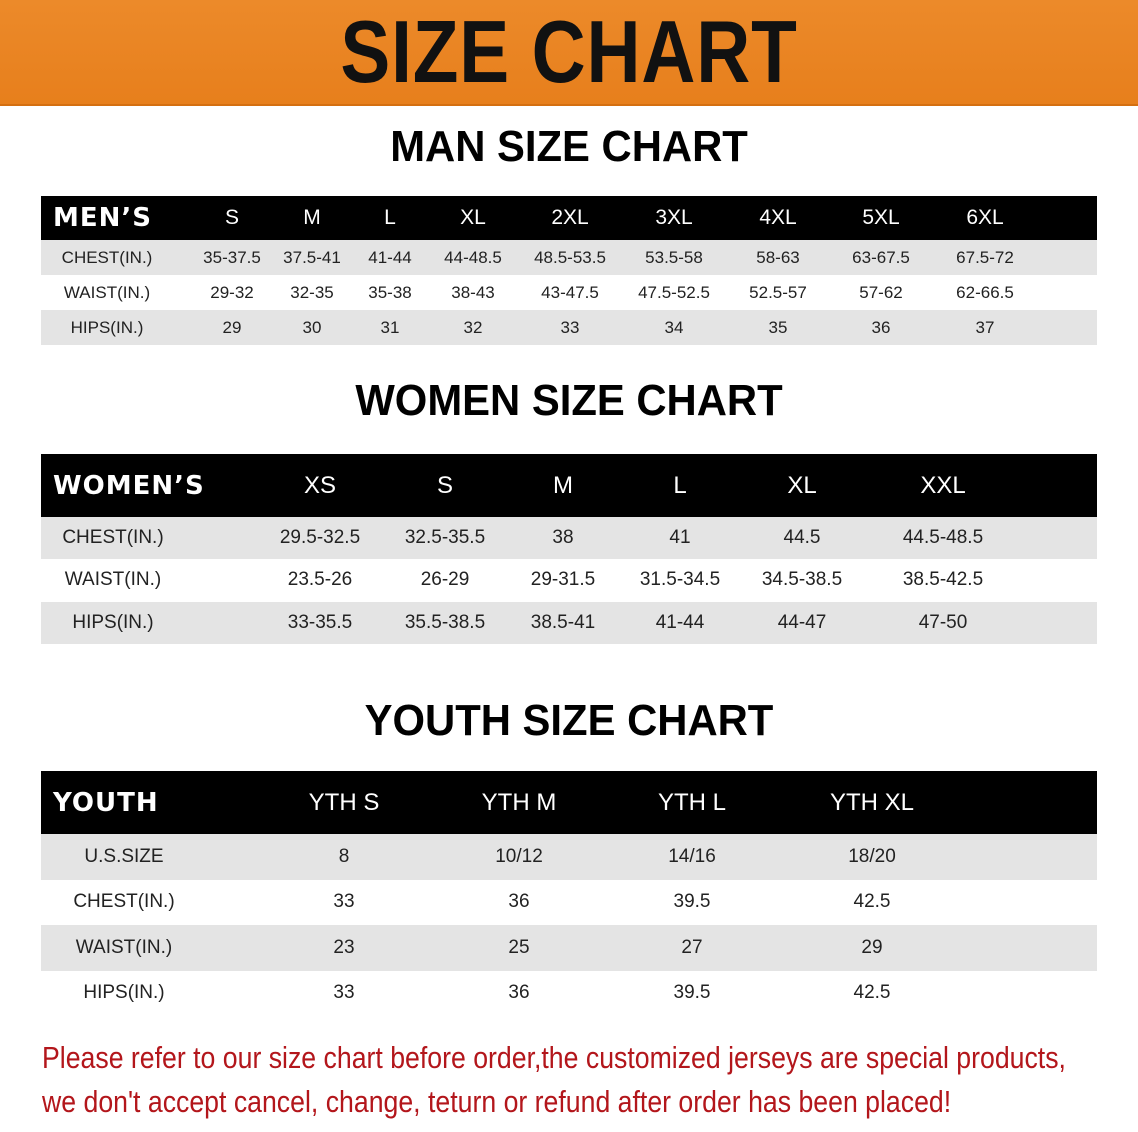  I want to click on women-header-row: WOMEN’S XS S M L XL XXL, so click(569, 485).